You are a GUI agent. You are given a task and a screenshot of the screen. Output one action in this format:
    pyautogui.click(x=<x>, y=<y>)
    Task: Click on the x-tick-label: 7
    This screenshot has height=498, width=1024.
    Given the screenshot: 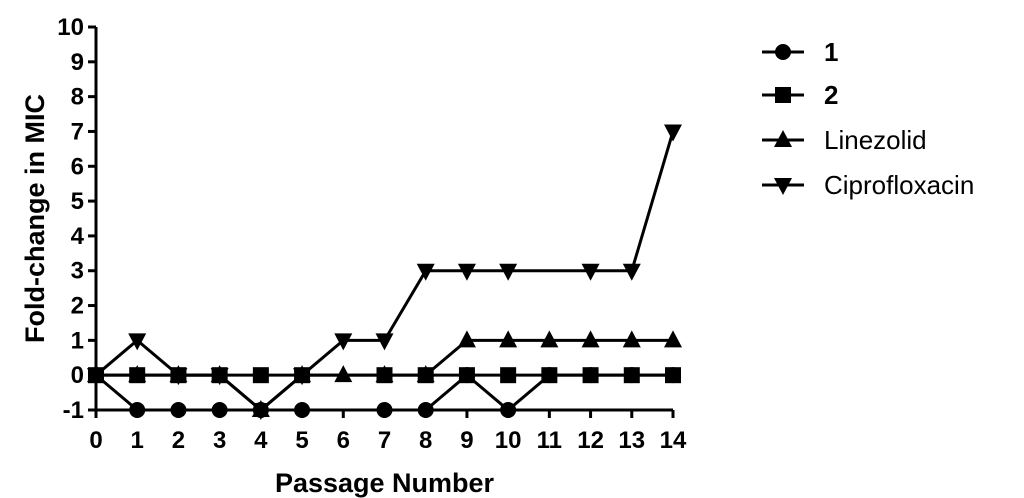 What is the action you would take?
    pyautogui.click(x=384, y=440)
    